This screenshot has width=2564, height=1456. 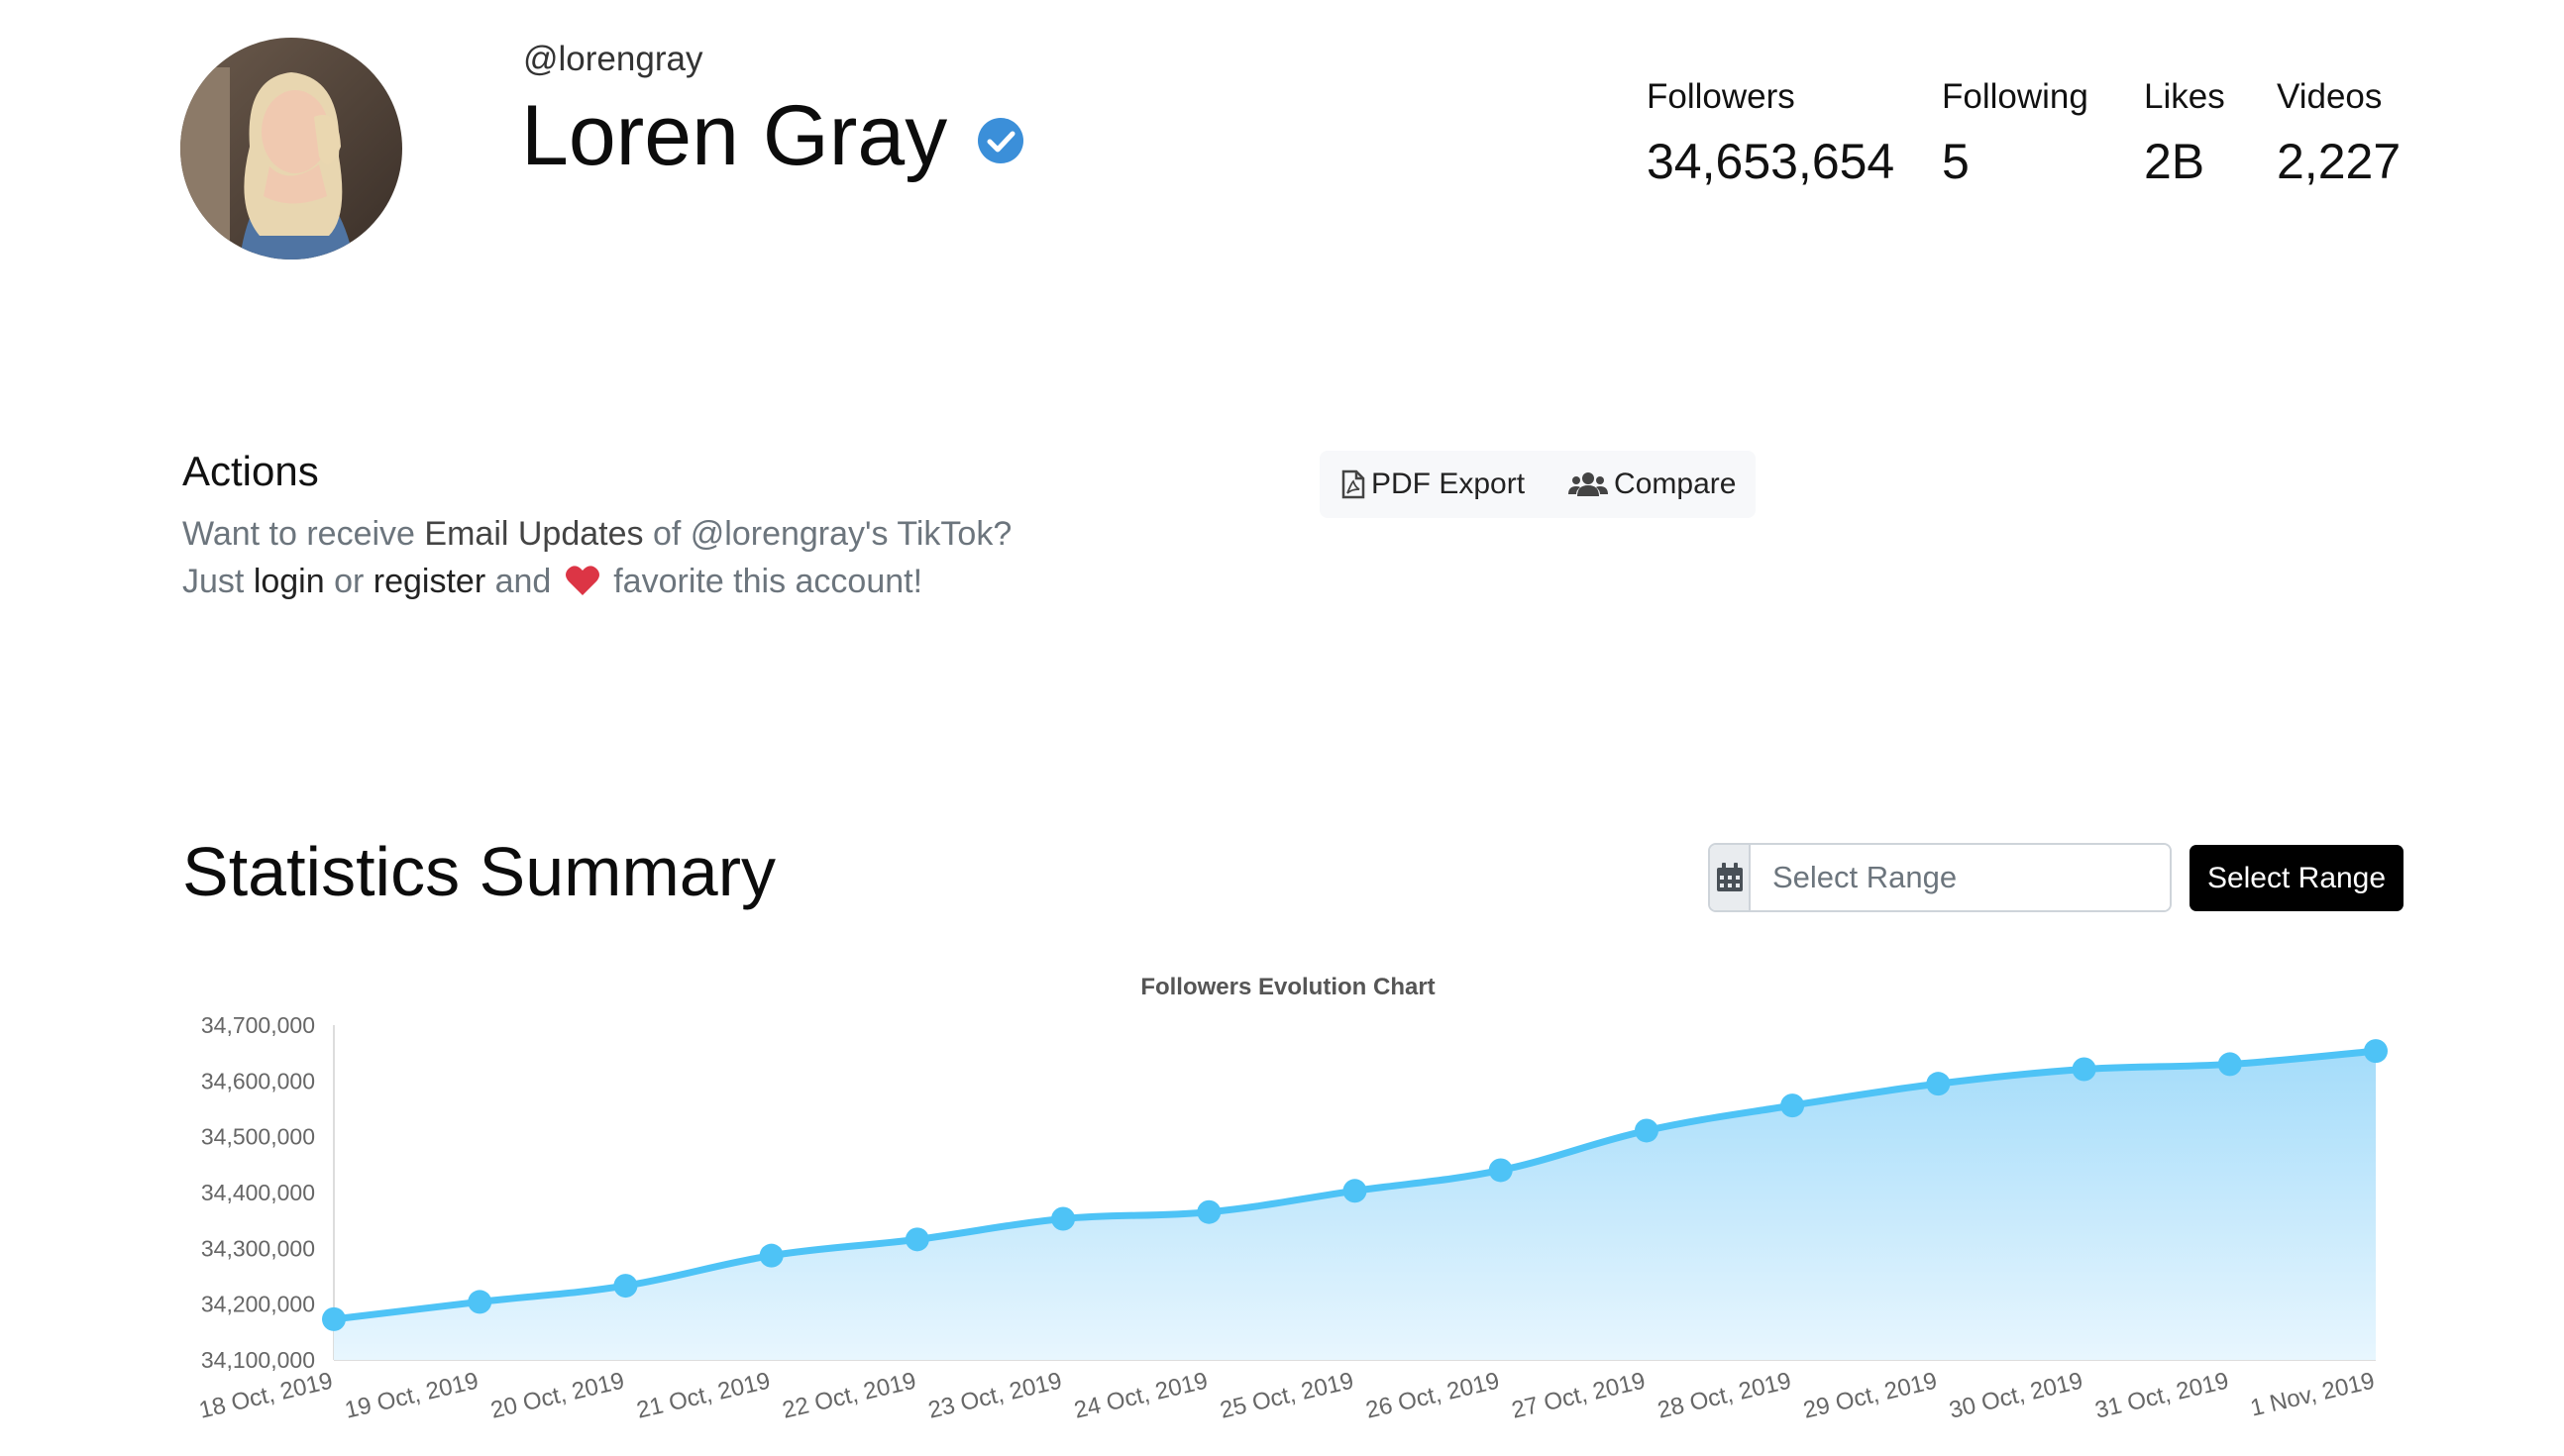 I want to click on stat-likes-value: 2B, so click(x=2174, y=161).